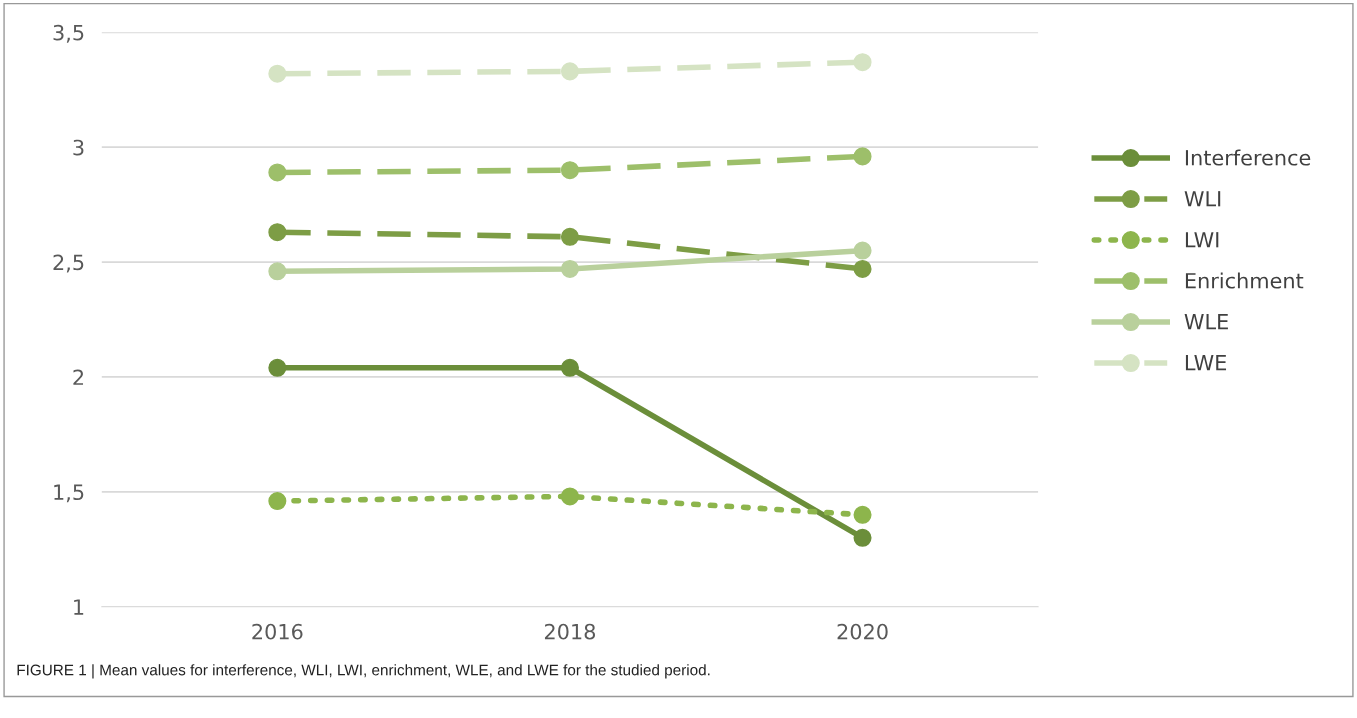 This screenshot has width=1357, height=718. Describe the element at coordinates (1202, 199) in the screenshot. I see `legend-label: WLI` at that location.